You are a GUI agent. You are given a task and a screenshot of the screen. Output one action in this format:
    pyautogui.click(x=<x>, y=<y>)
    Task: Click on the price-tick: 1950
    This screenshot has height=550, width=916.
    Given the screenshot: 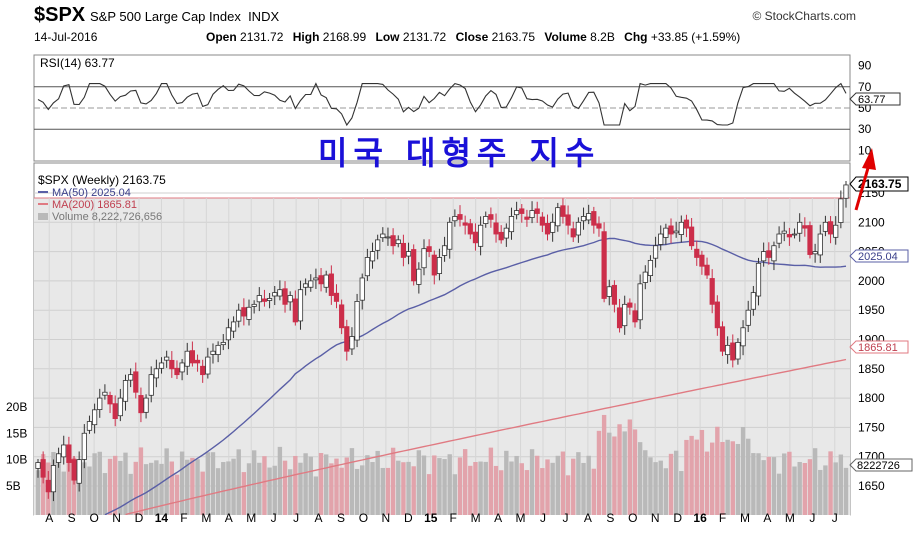 What is the action you would take?
    pyautogui.click(x=871, y=310)
    